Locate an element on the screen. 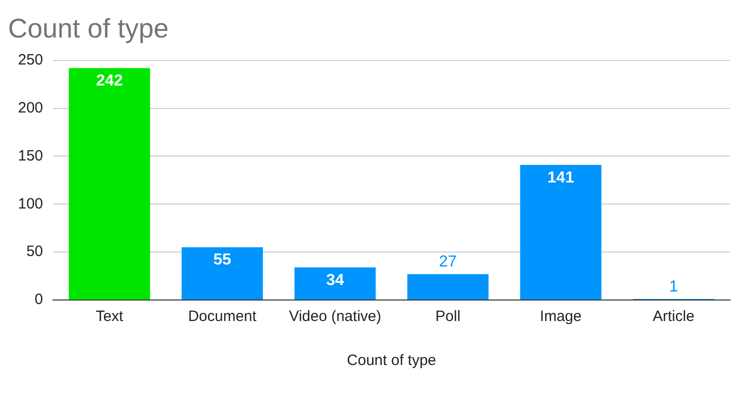 Image resolution: width=750 pixels, height=394 pixels. x-tick-label: Video (native) is located at coordinates (335, 317).